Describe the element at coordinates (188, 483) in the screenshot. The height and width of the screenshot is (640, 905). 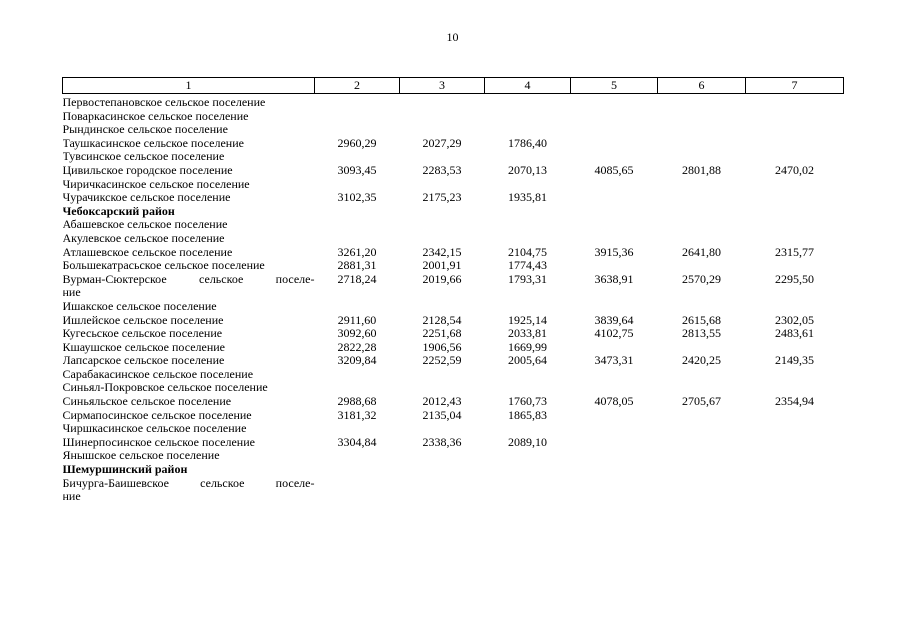
I see `settlement-name-line: Бичурга-Баишевское сельское поселе-` at that location.